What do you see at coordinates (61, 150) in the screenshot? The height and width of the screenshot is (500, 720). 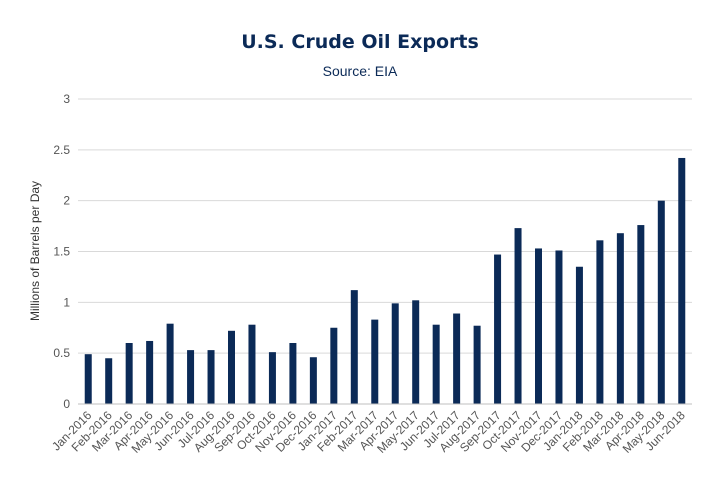 I see `y-tick-label: 2.5` at bounding box center [61, 150].